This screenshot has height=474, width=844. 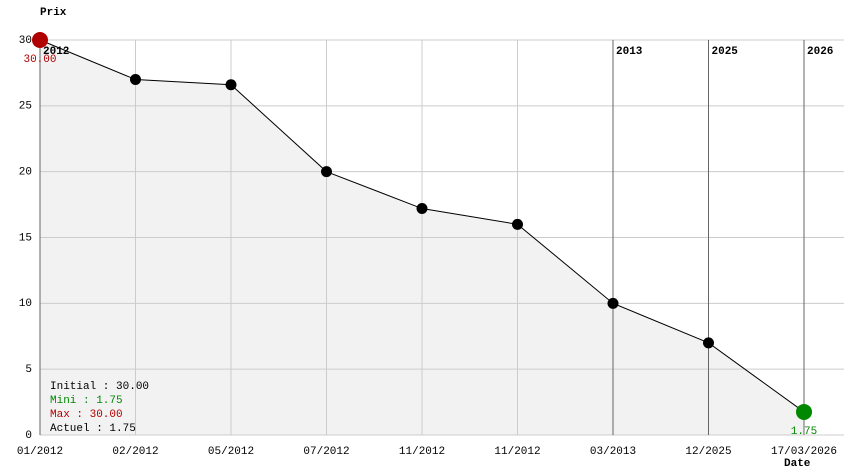 I want to click on summary-line: Max : 30.00, so click(x=86, y=415).